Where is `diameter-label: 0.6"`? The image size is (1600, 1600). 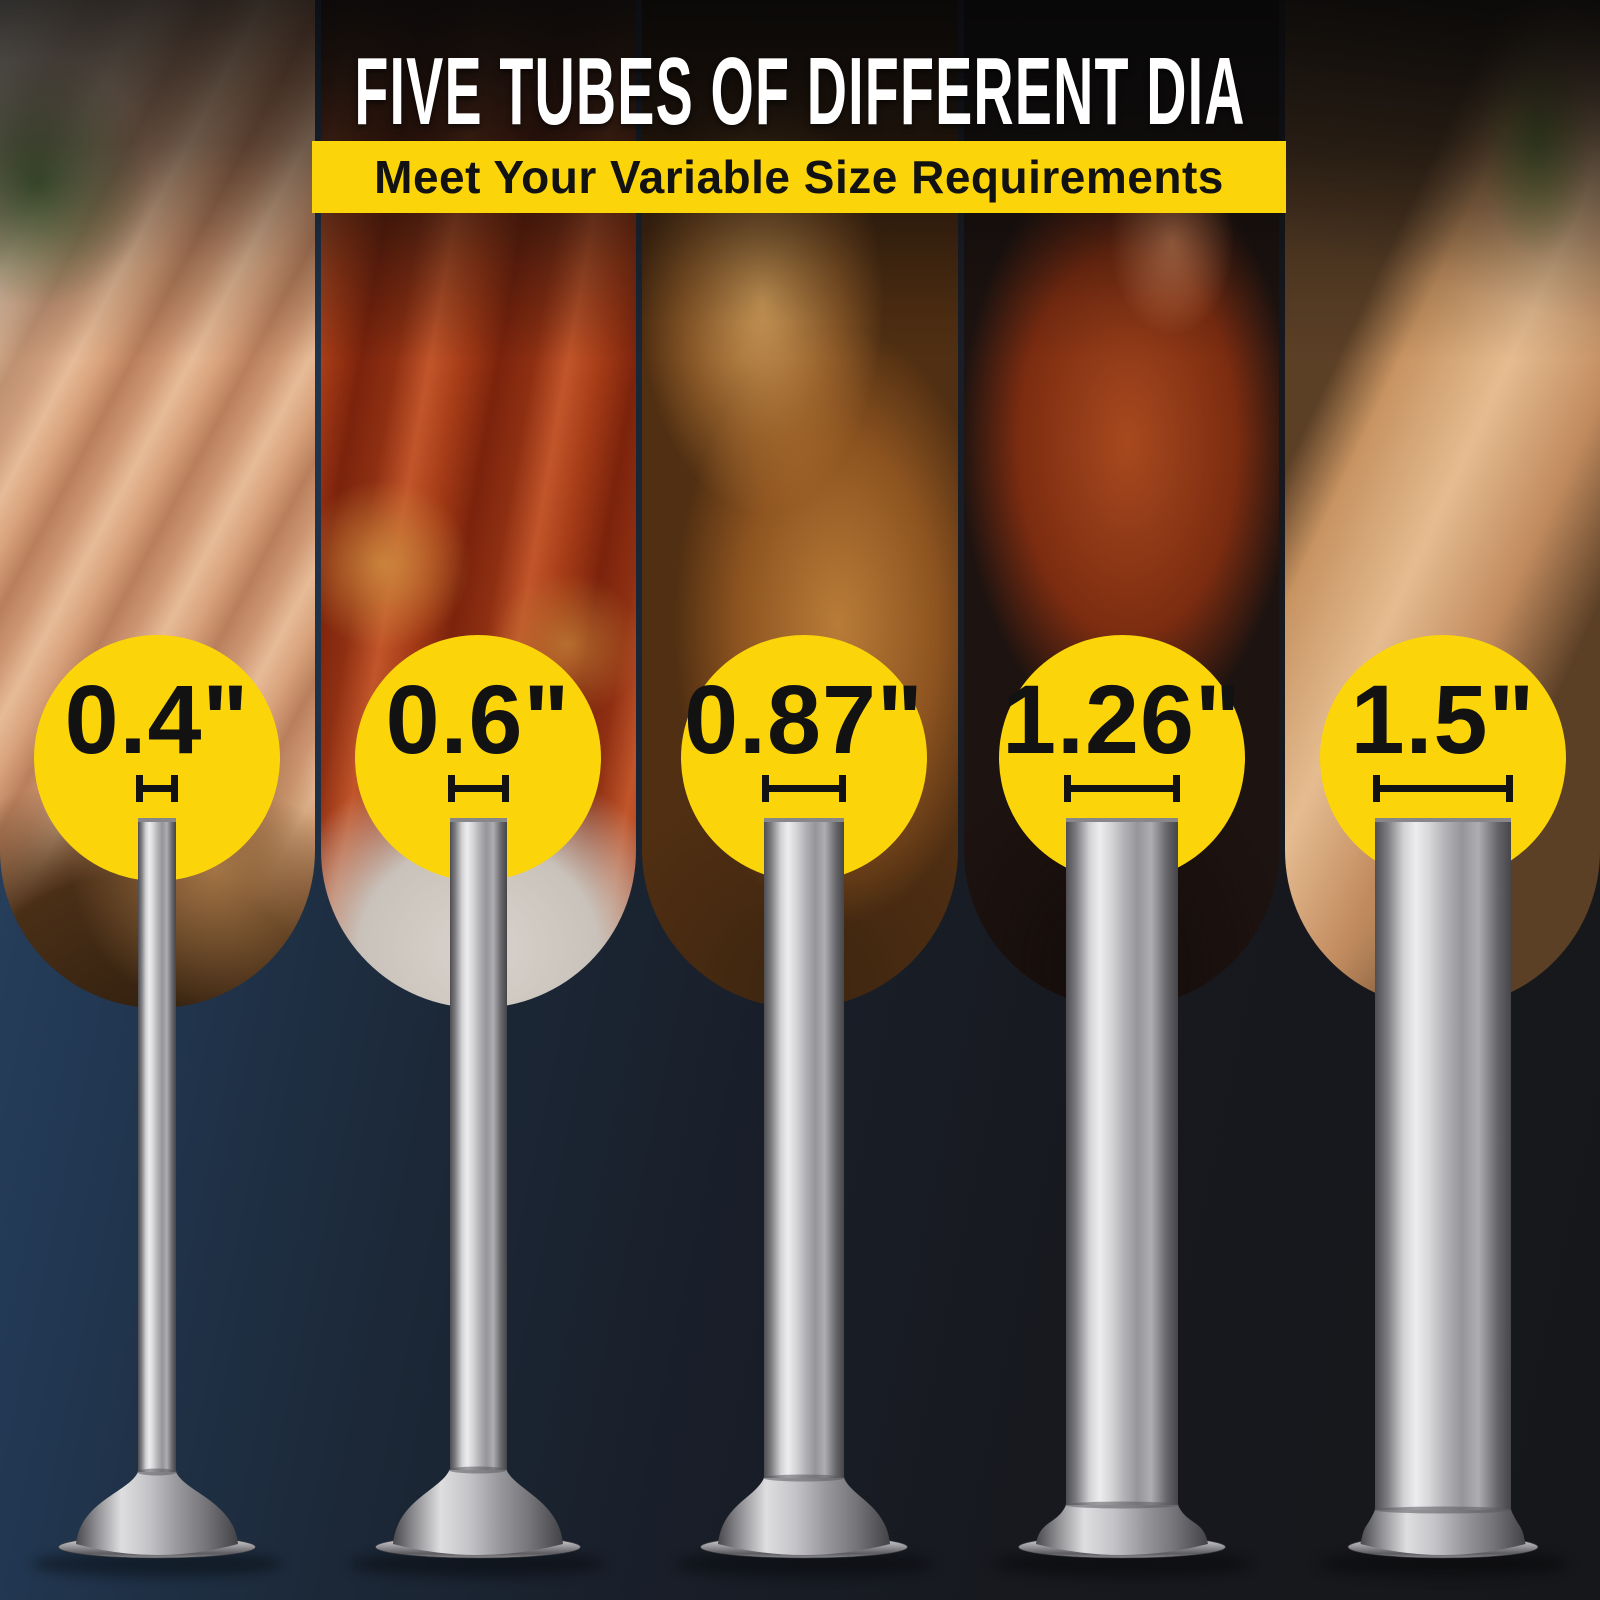
diameter-label: 0.6" is located at coordinates (478, 719).